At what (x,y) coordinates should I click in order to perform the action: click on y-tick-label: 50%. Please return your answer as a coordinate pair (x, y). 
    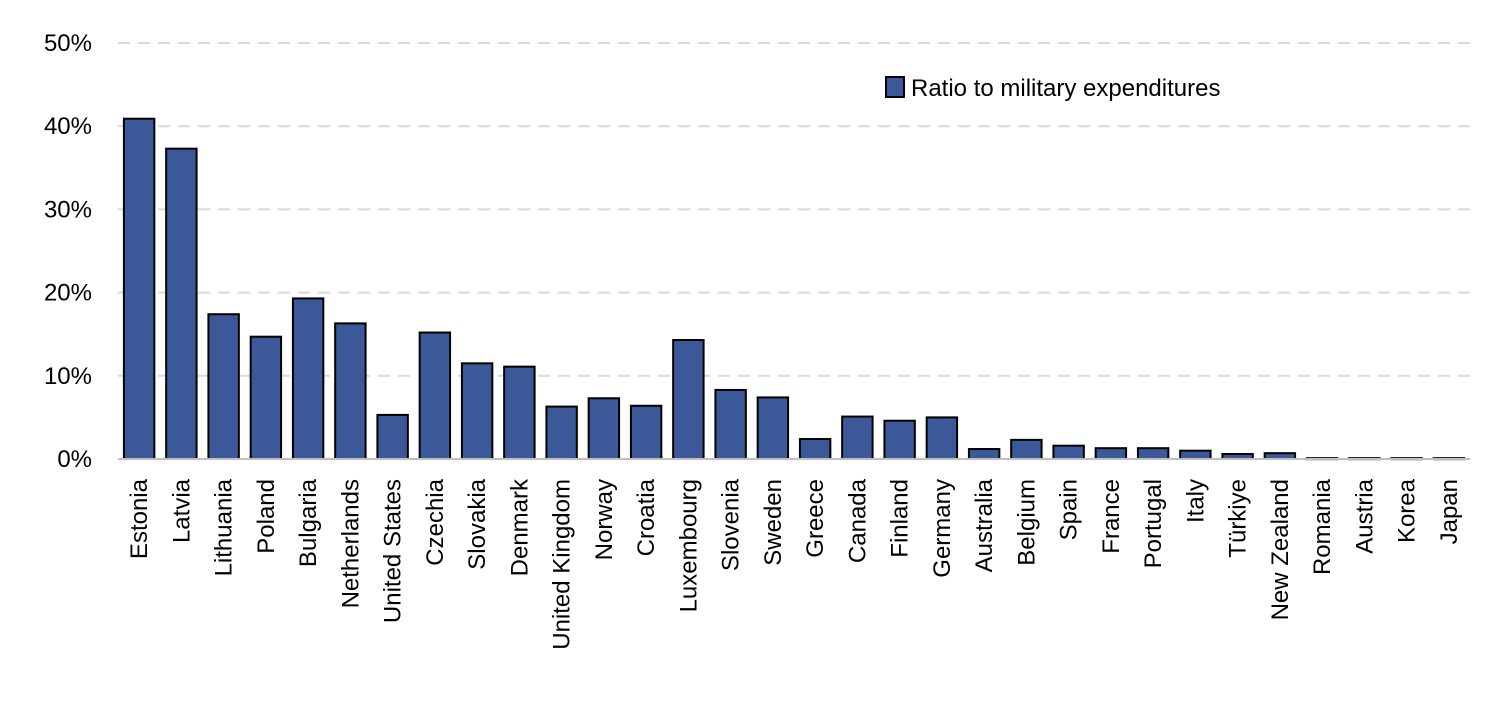
    Looking at the image, I should click on (68, 43).